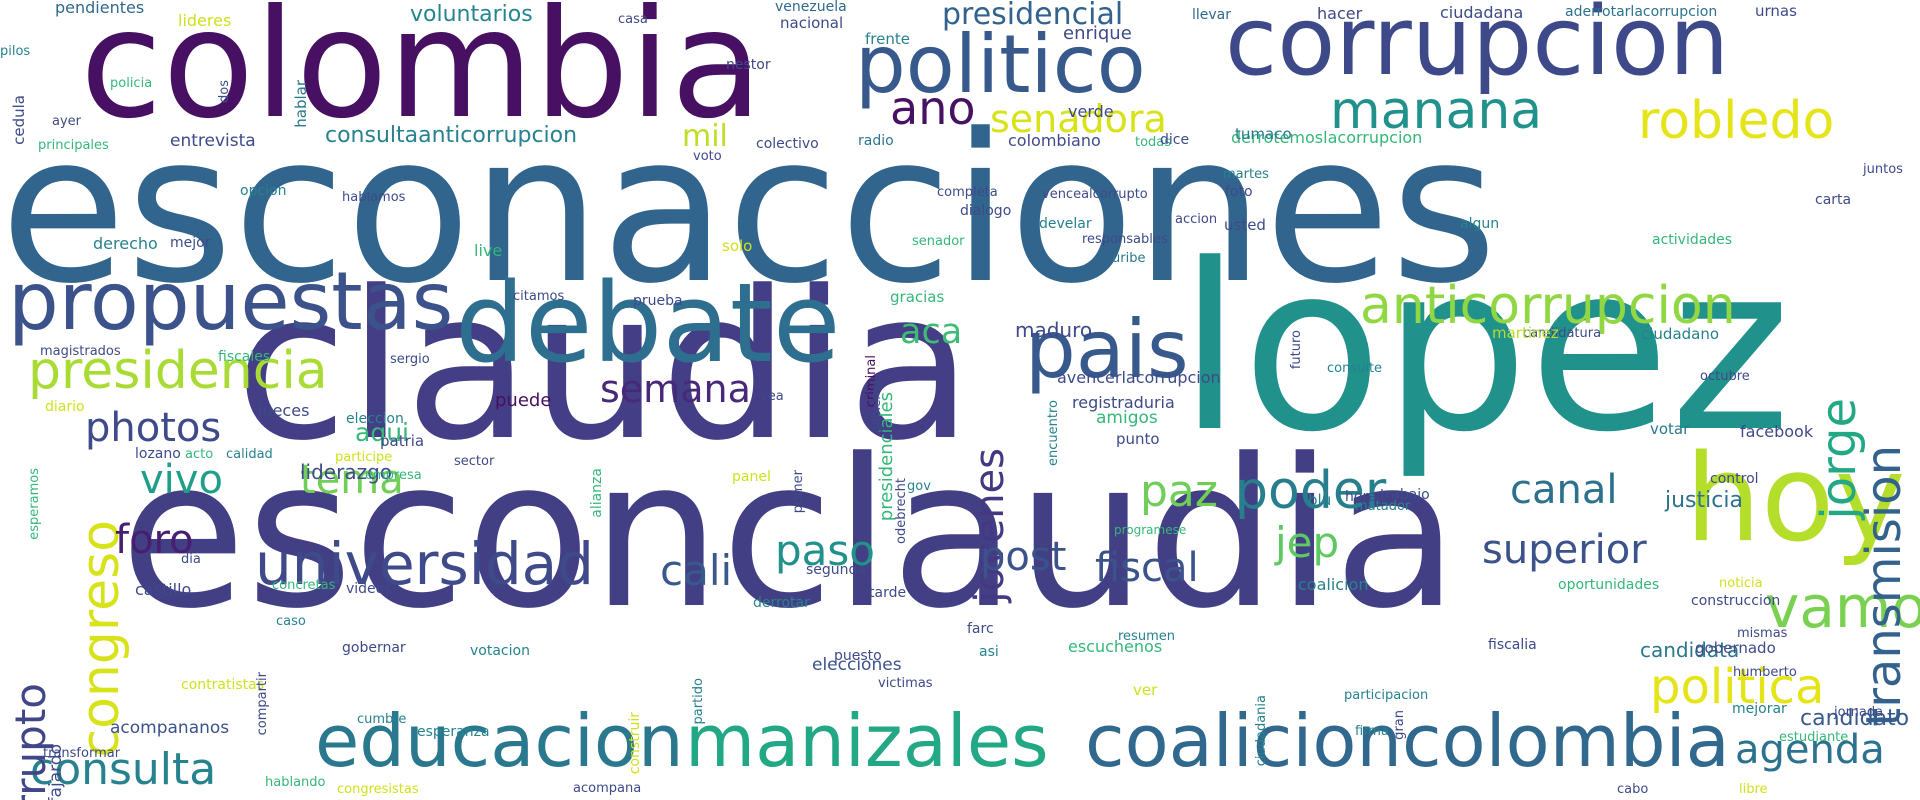  What do you see at coordinates (34, 504) in the screenshot?
I see `word-cloud-word: esperamos` at bounding box center [34, 504].